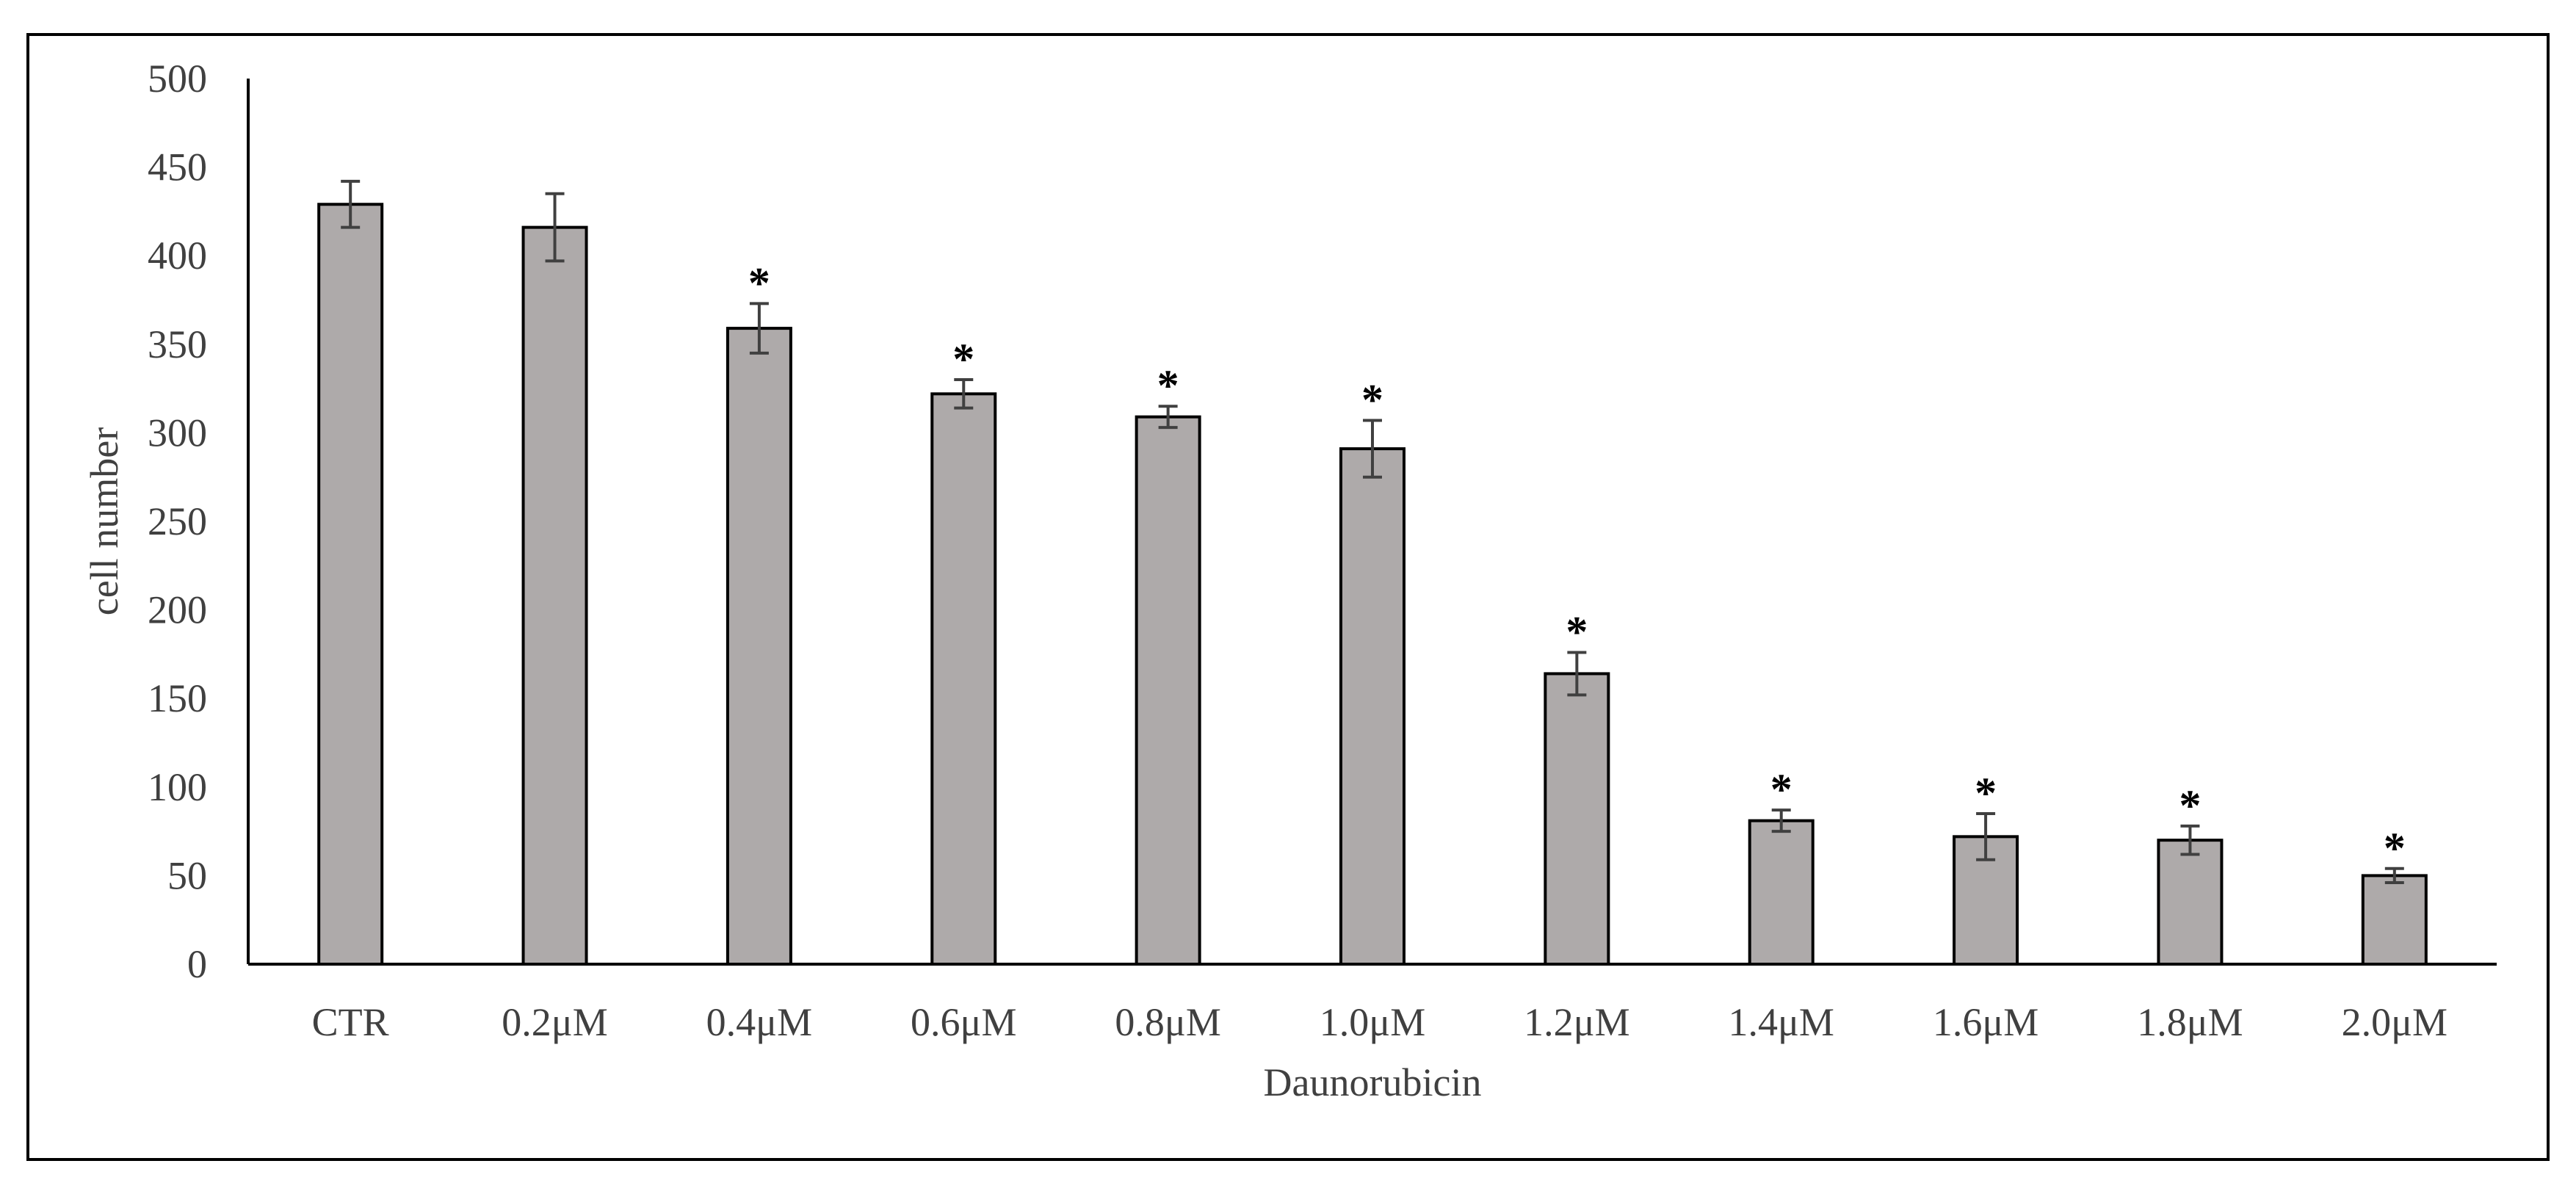 Image resolution: width=2576 pixels, height=1194 pixels. Describe the element at coordinates (177, 256) in the screenshot. I see `y-tick-label: 400` at that location.